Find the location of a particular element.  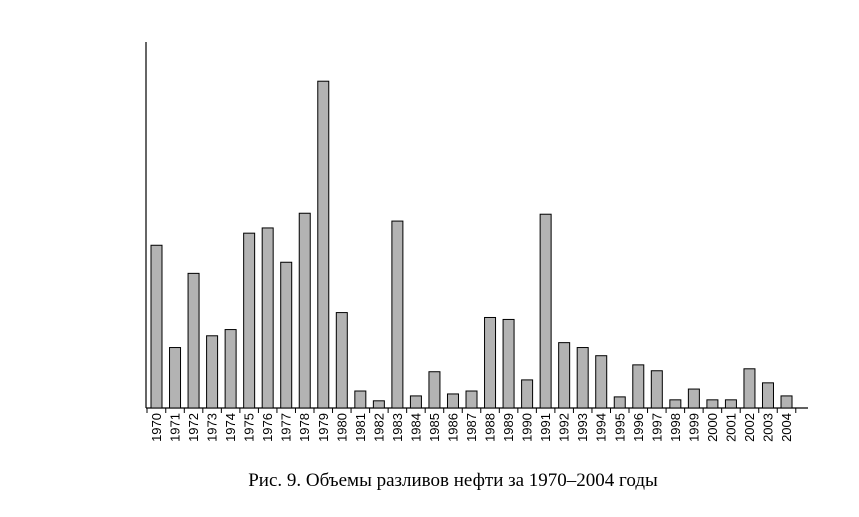

x-tick-label-1985: 1985 is located at coordinates (434, 427).